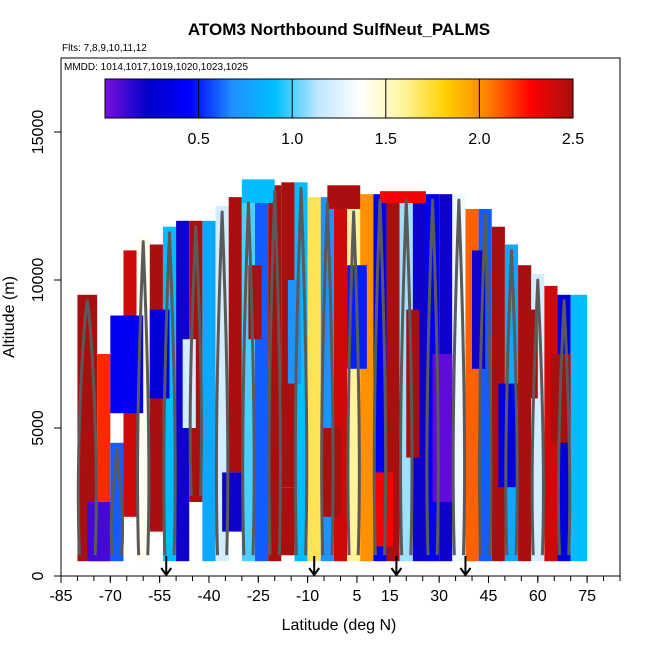 The image size is (650, 650). I want to click on y-tick-label: 15000, so click(38, 132).